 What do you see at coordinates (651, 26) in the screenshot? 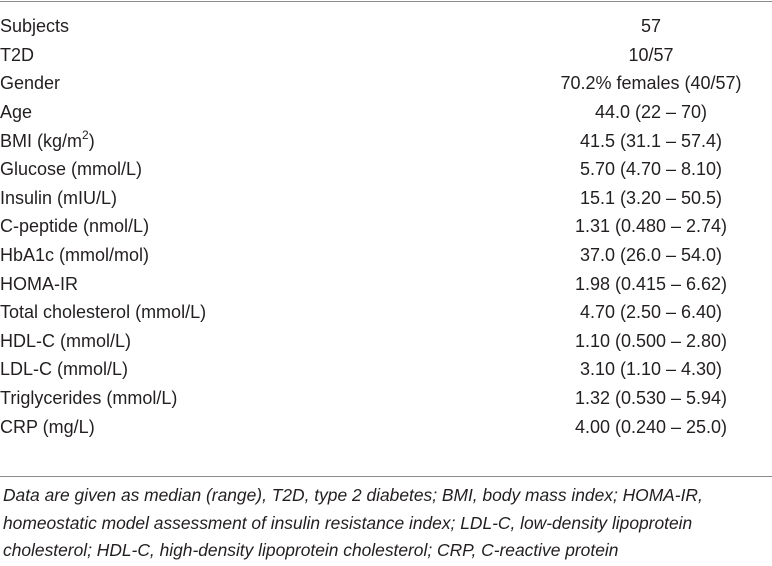
I see `row-value: 57` at bounding box center [651, 26].